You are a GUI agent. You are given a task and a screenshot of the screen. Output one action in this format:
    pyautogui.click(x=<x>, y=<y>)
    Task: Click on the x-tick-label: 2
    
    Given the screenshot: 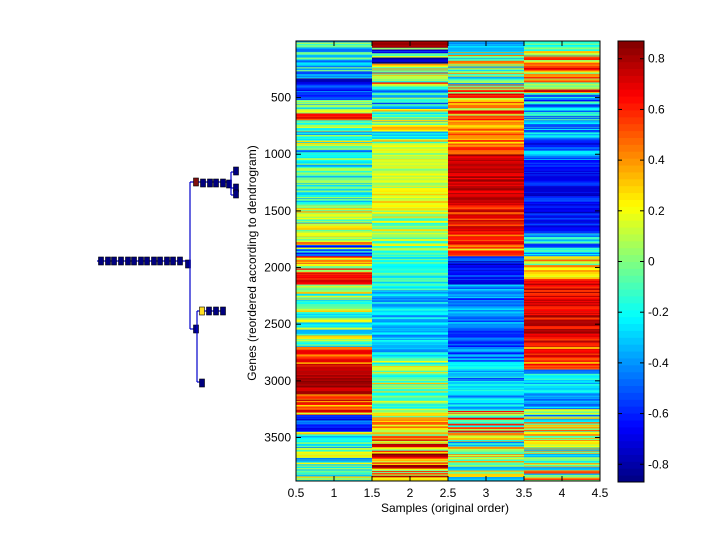 What is the action you would take?
    pyautogui.click(x=410, y=493)
    